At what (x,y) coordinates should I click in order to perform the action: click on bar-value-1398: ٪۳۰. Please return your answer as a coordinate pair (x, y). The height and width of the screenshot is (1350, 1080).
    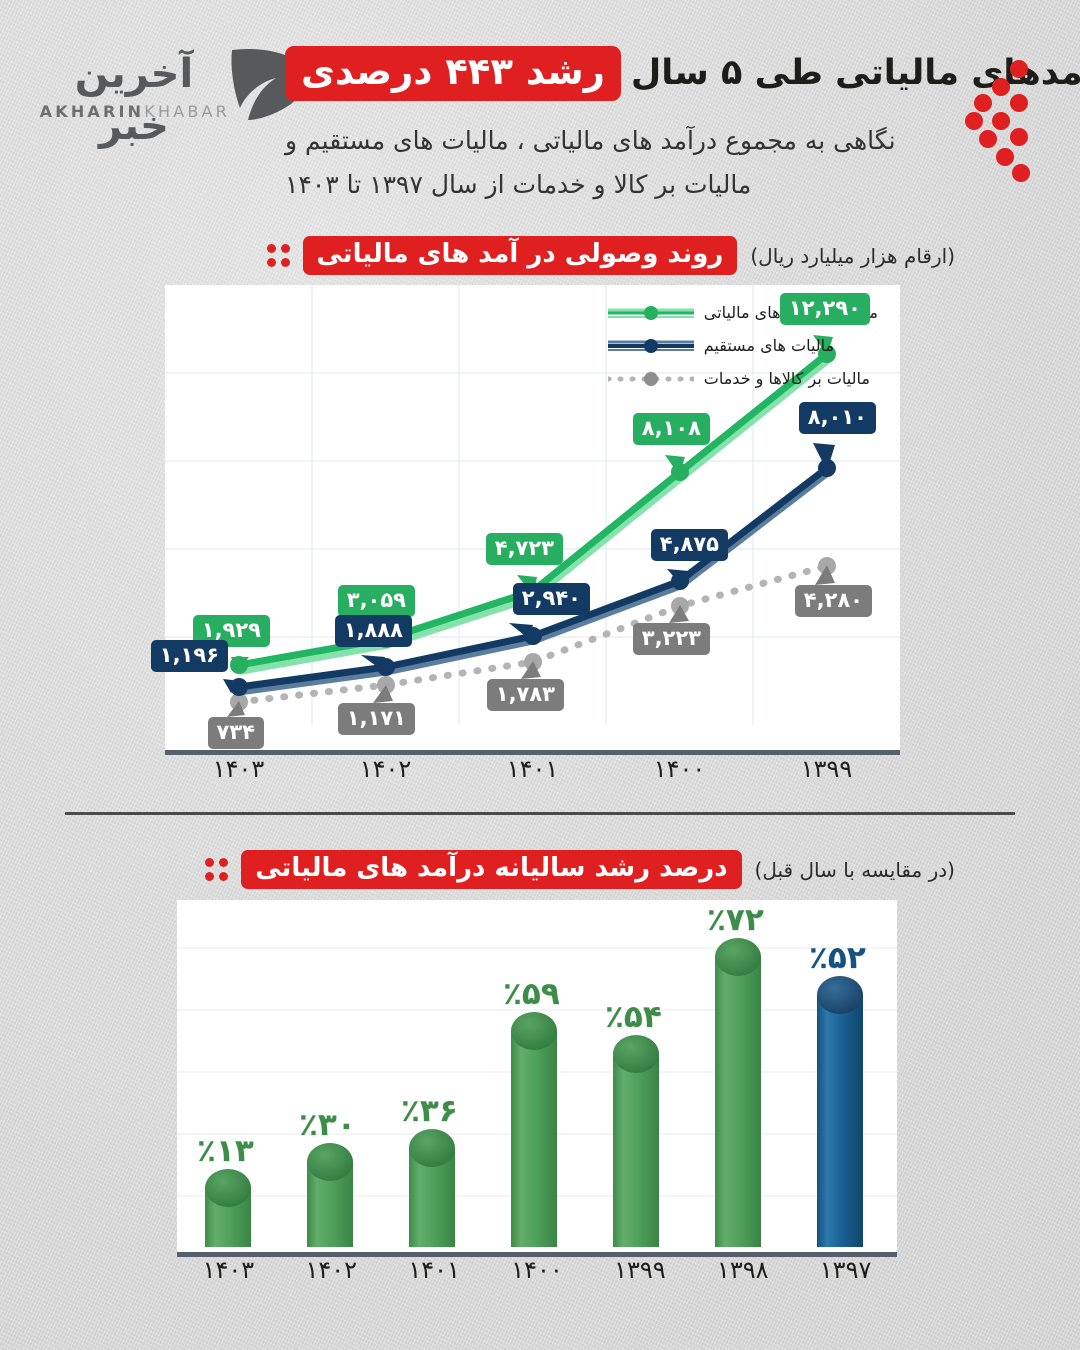
    Looking at the image, I should click on (327, 1125).